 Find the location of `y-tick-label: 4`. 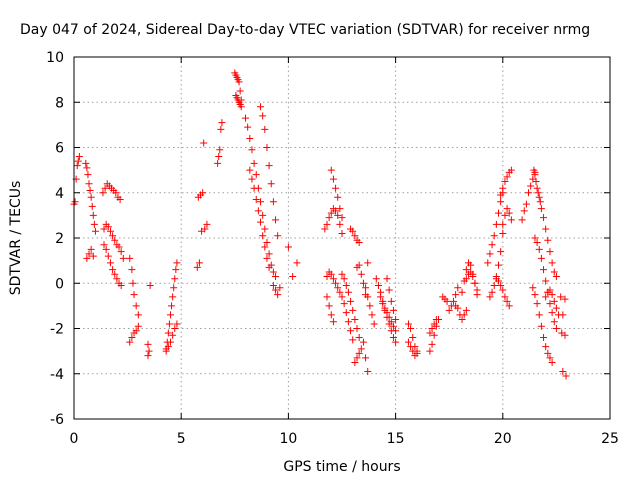

y-tick-label: 4 is located at coordinates (59, 194).